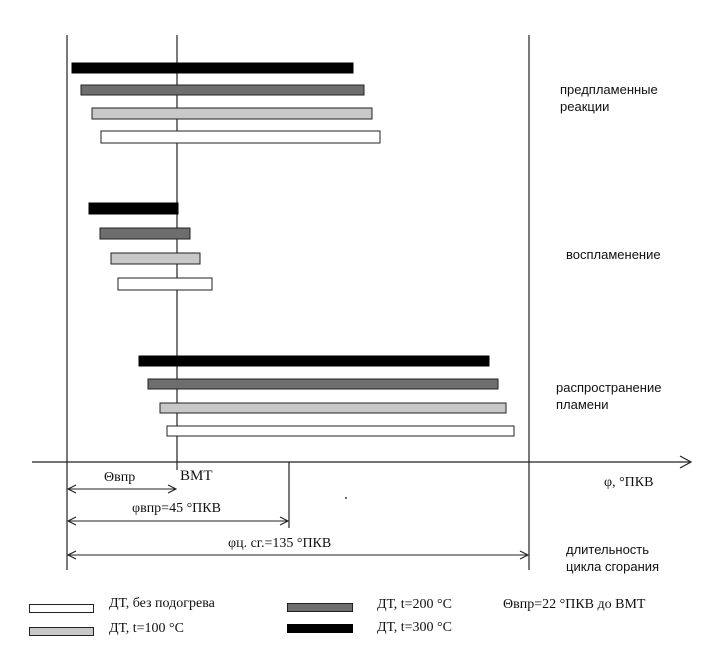 This screenshot has height=646, width=707. I want to click on legend-text-noheat: ДТ, без подогрева, so click(162, 603).